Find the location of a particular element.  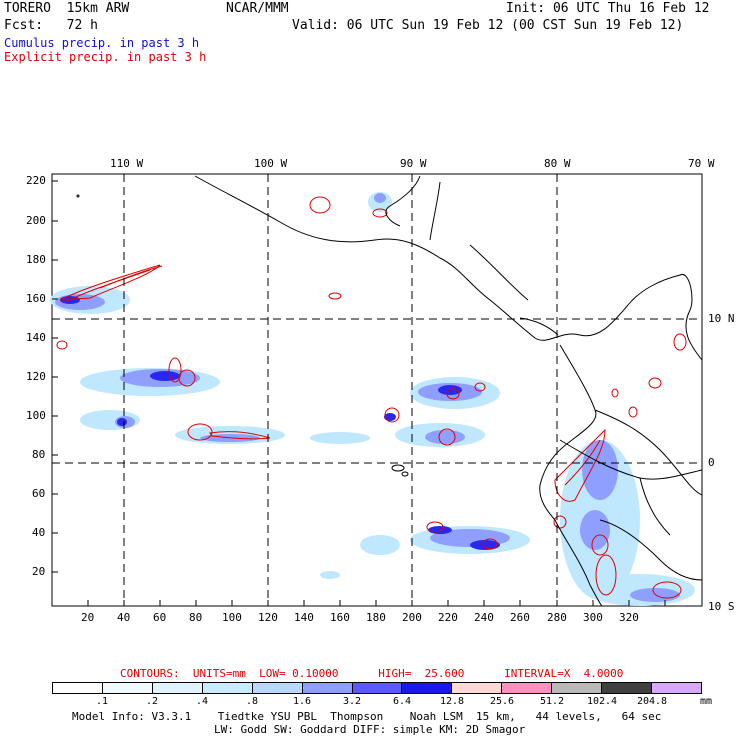

forecast-hour: Fcst: 72 h is located at coordinates (51, 25).